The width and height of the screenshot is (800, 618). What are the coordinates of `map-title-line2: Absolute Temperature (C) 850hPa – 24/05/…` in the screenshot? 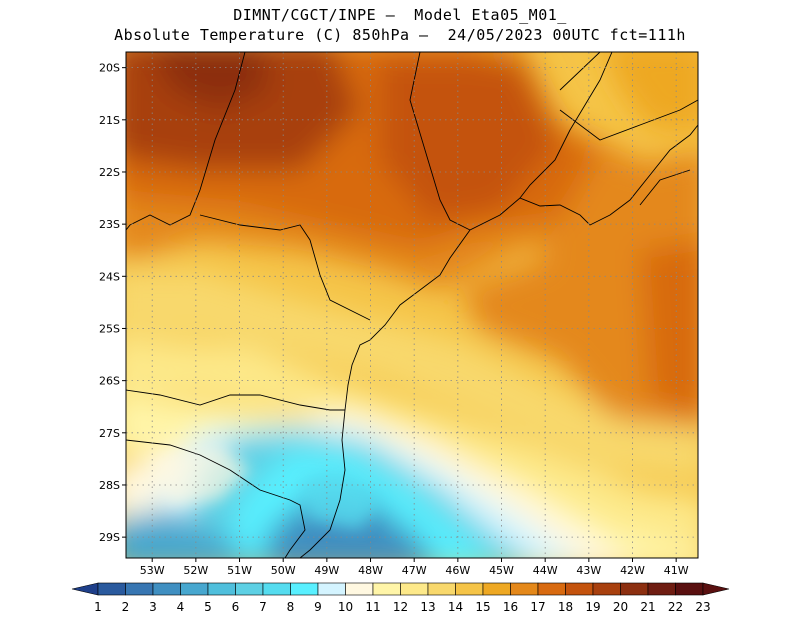 It's located at (400, 35).